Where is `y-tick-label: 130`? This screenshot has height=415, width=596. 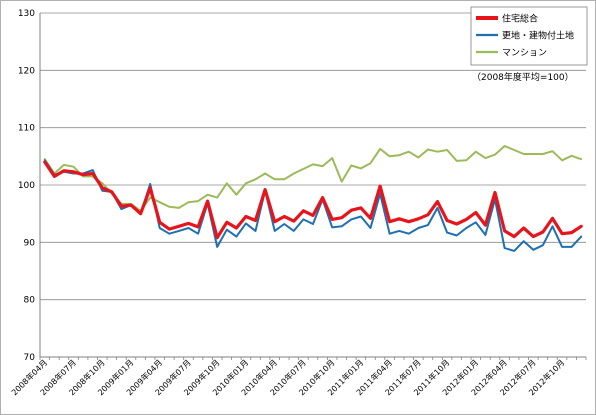
y-tick-label: 130 is located at coordinates (26, 14).